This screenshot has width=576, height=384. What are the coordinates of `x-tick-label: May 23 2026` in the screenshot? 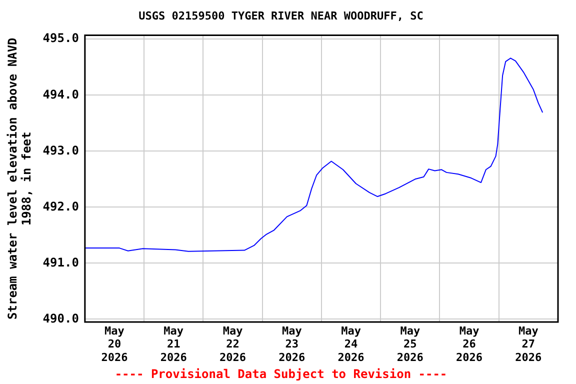 It's located at (292, 344).